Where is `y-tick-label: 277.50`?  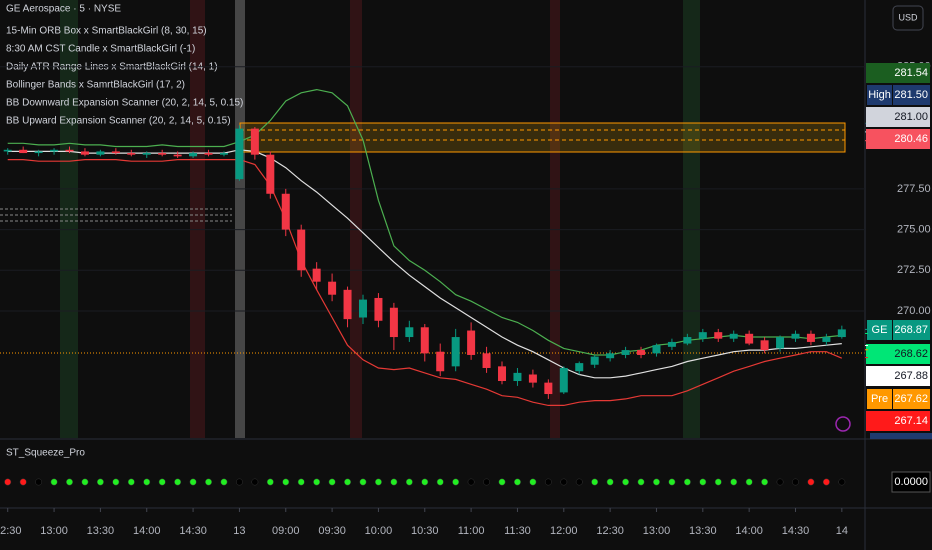 y-tick-label: 277.50 is located at coordinates (914, 189).